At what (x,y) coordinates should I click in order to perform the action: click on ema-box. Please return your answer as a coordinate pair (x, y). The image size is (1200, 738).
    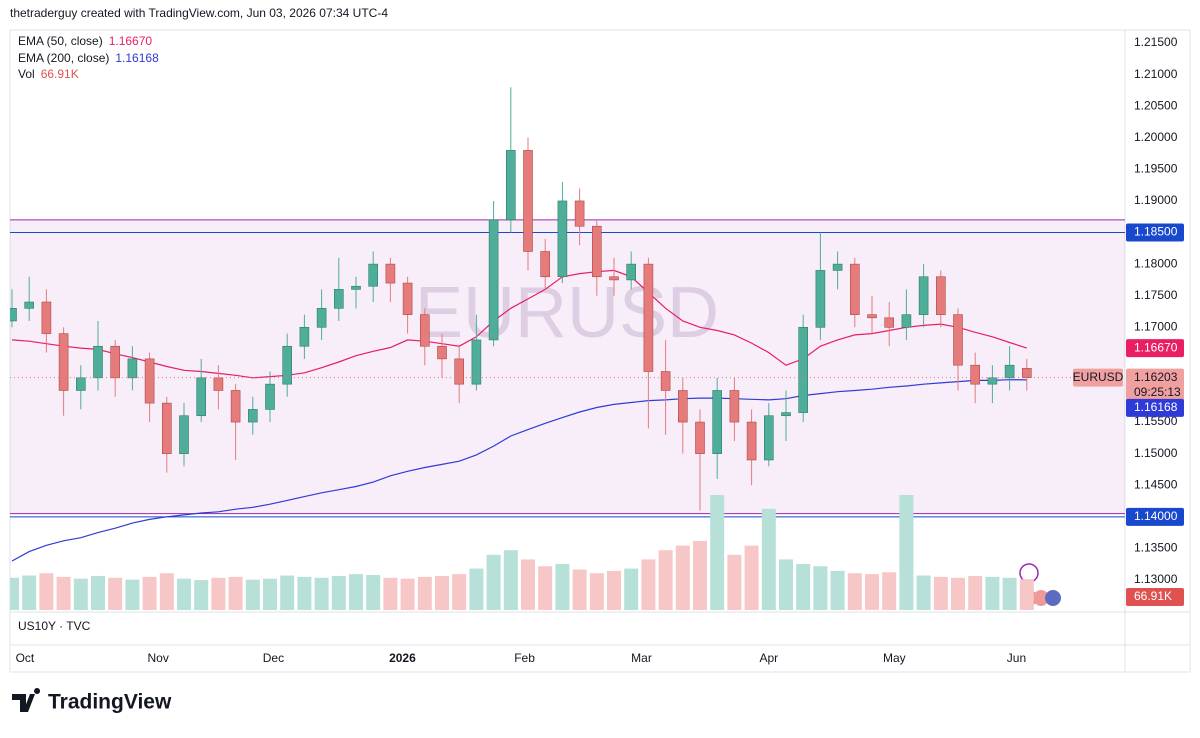
    Looking at the image, I should click on (1155, 407).